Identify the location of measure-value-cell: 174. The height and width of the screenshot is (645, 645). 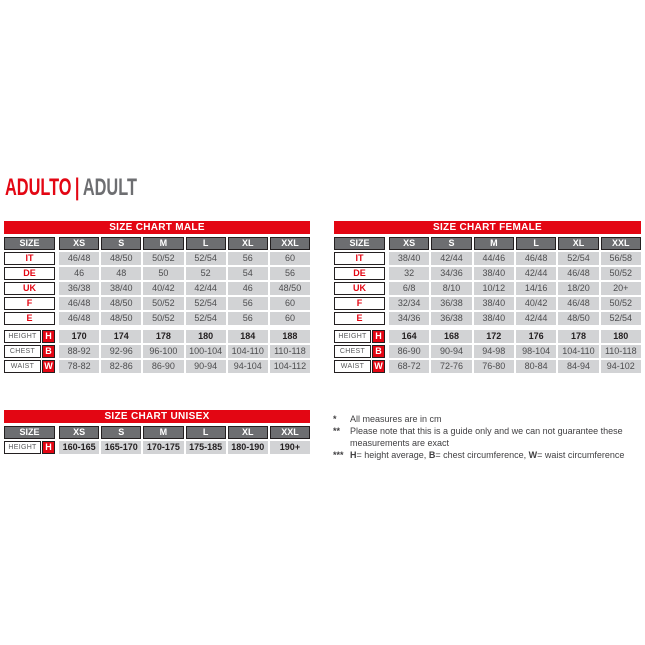
(121, 336).